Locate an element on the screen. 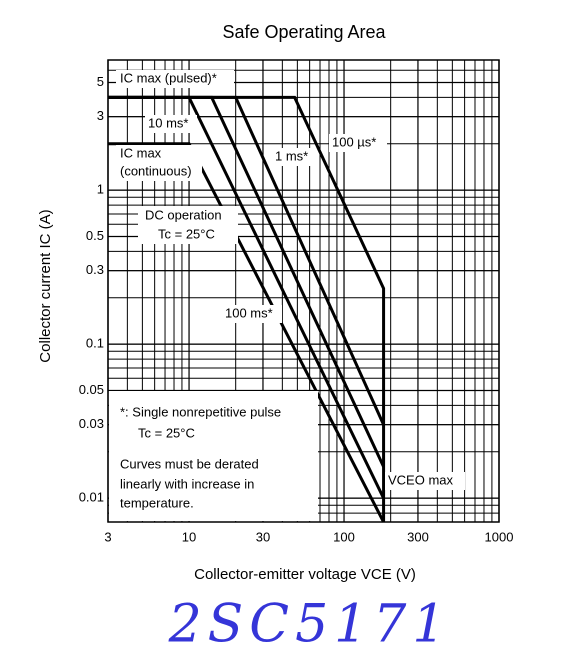  x-tick-label: 1000 is located at coordinates (499, 536).